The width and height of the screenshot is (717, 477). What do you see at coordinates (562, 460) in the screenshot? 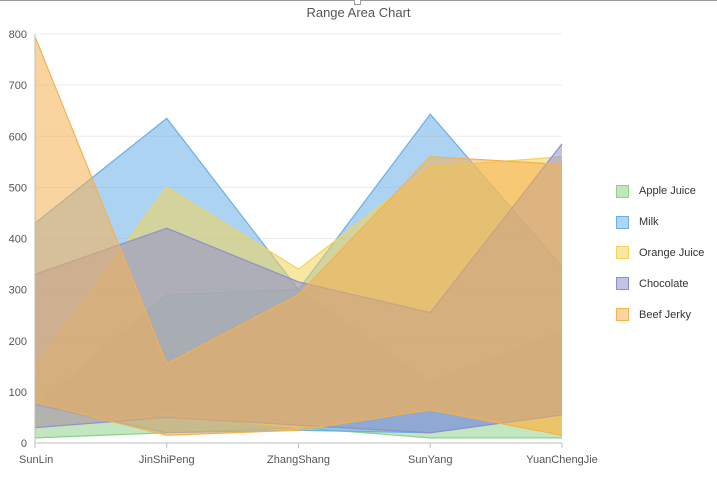
I see `x-tick-label: YuanChengJie` at bounding box center [562, 460].